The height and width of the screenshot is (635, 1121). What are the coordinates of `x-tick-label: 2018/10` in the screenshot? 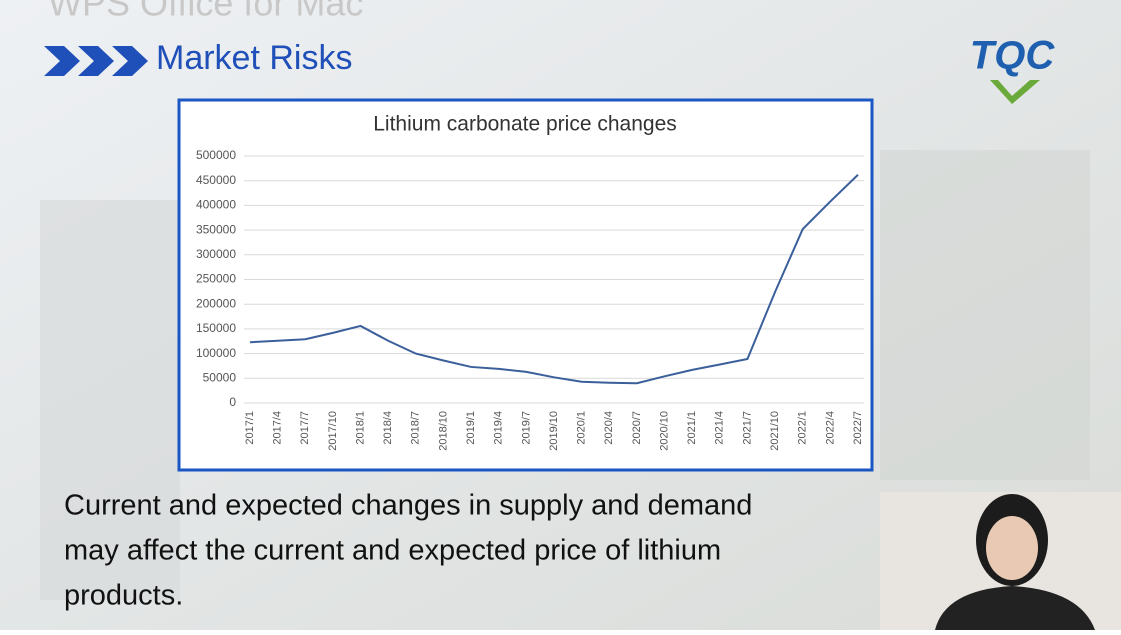 It's located at (443, 431).